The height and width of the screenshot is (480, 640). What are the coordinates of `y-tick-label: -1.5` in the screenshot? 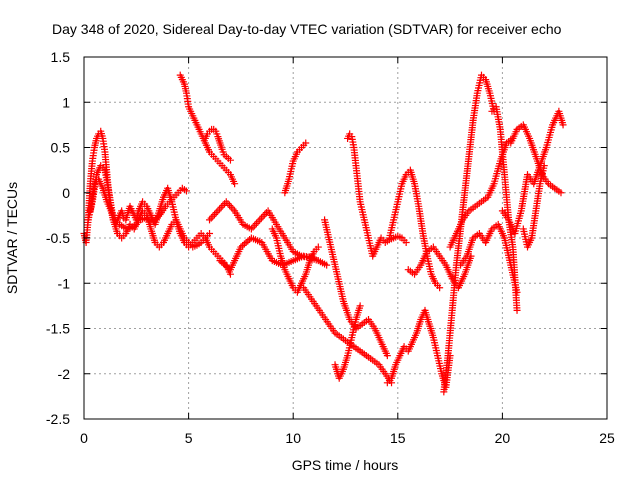 It's located at (58, 329).